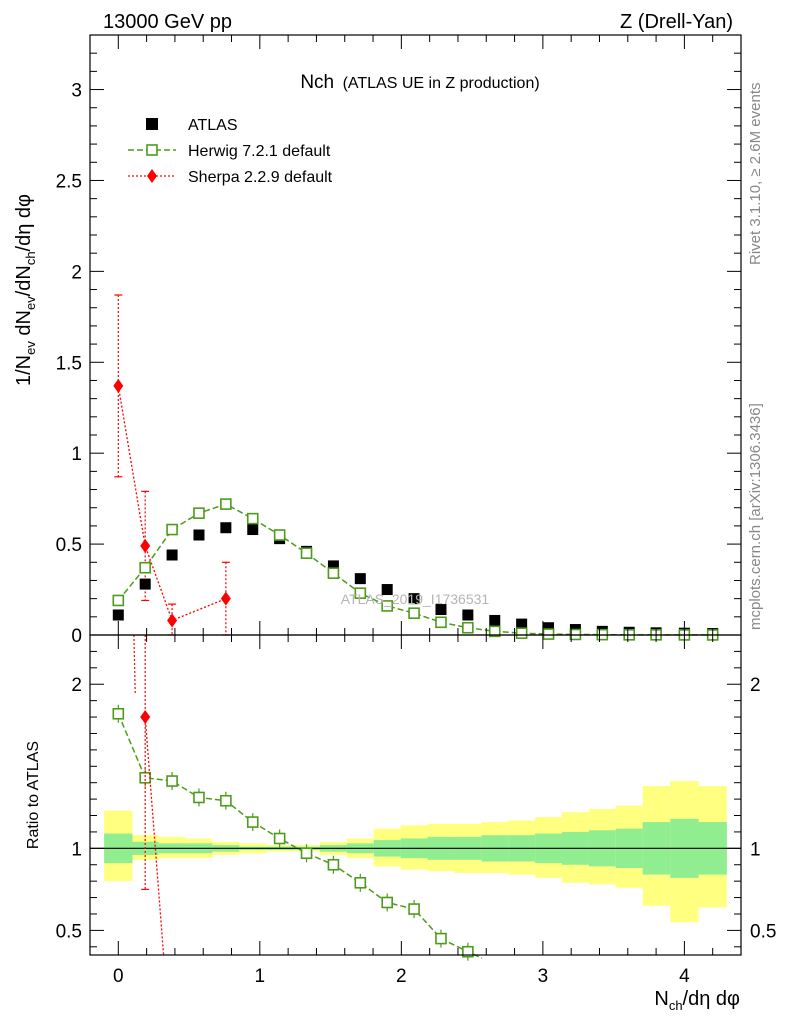  What do you see at coordinates (118, 976) in the screenshot?
I see `x-tick-label: 0` at bounding box center [118, 976].